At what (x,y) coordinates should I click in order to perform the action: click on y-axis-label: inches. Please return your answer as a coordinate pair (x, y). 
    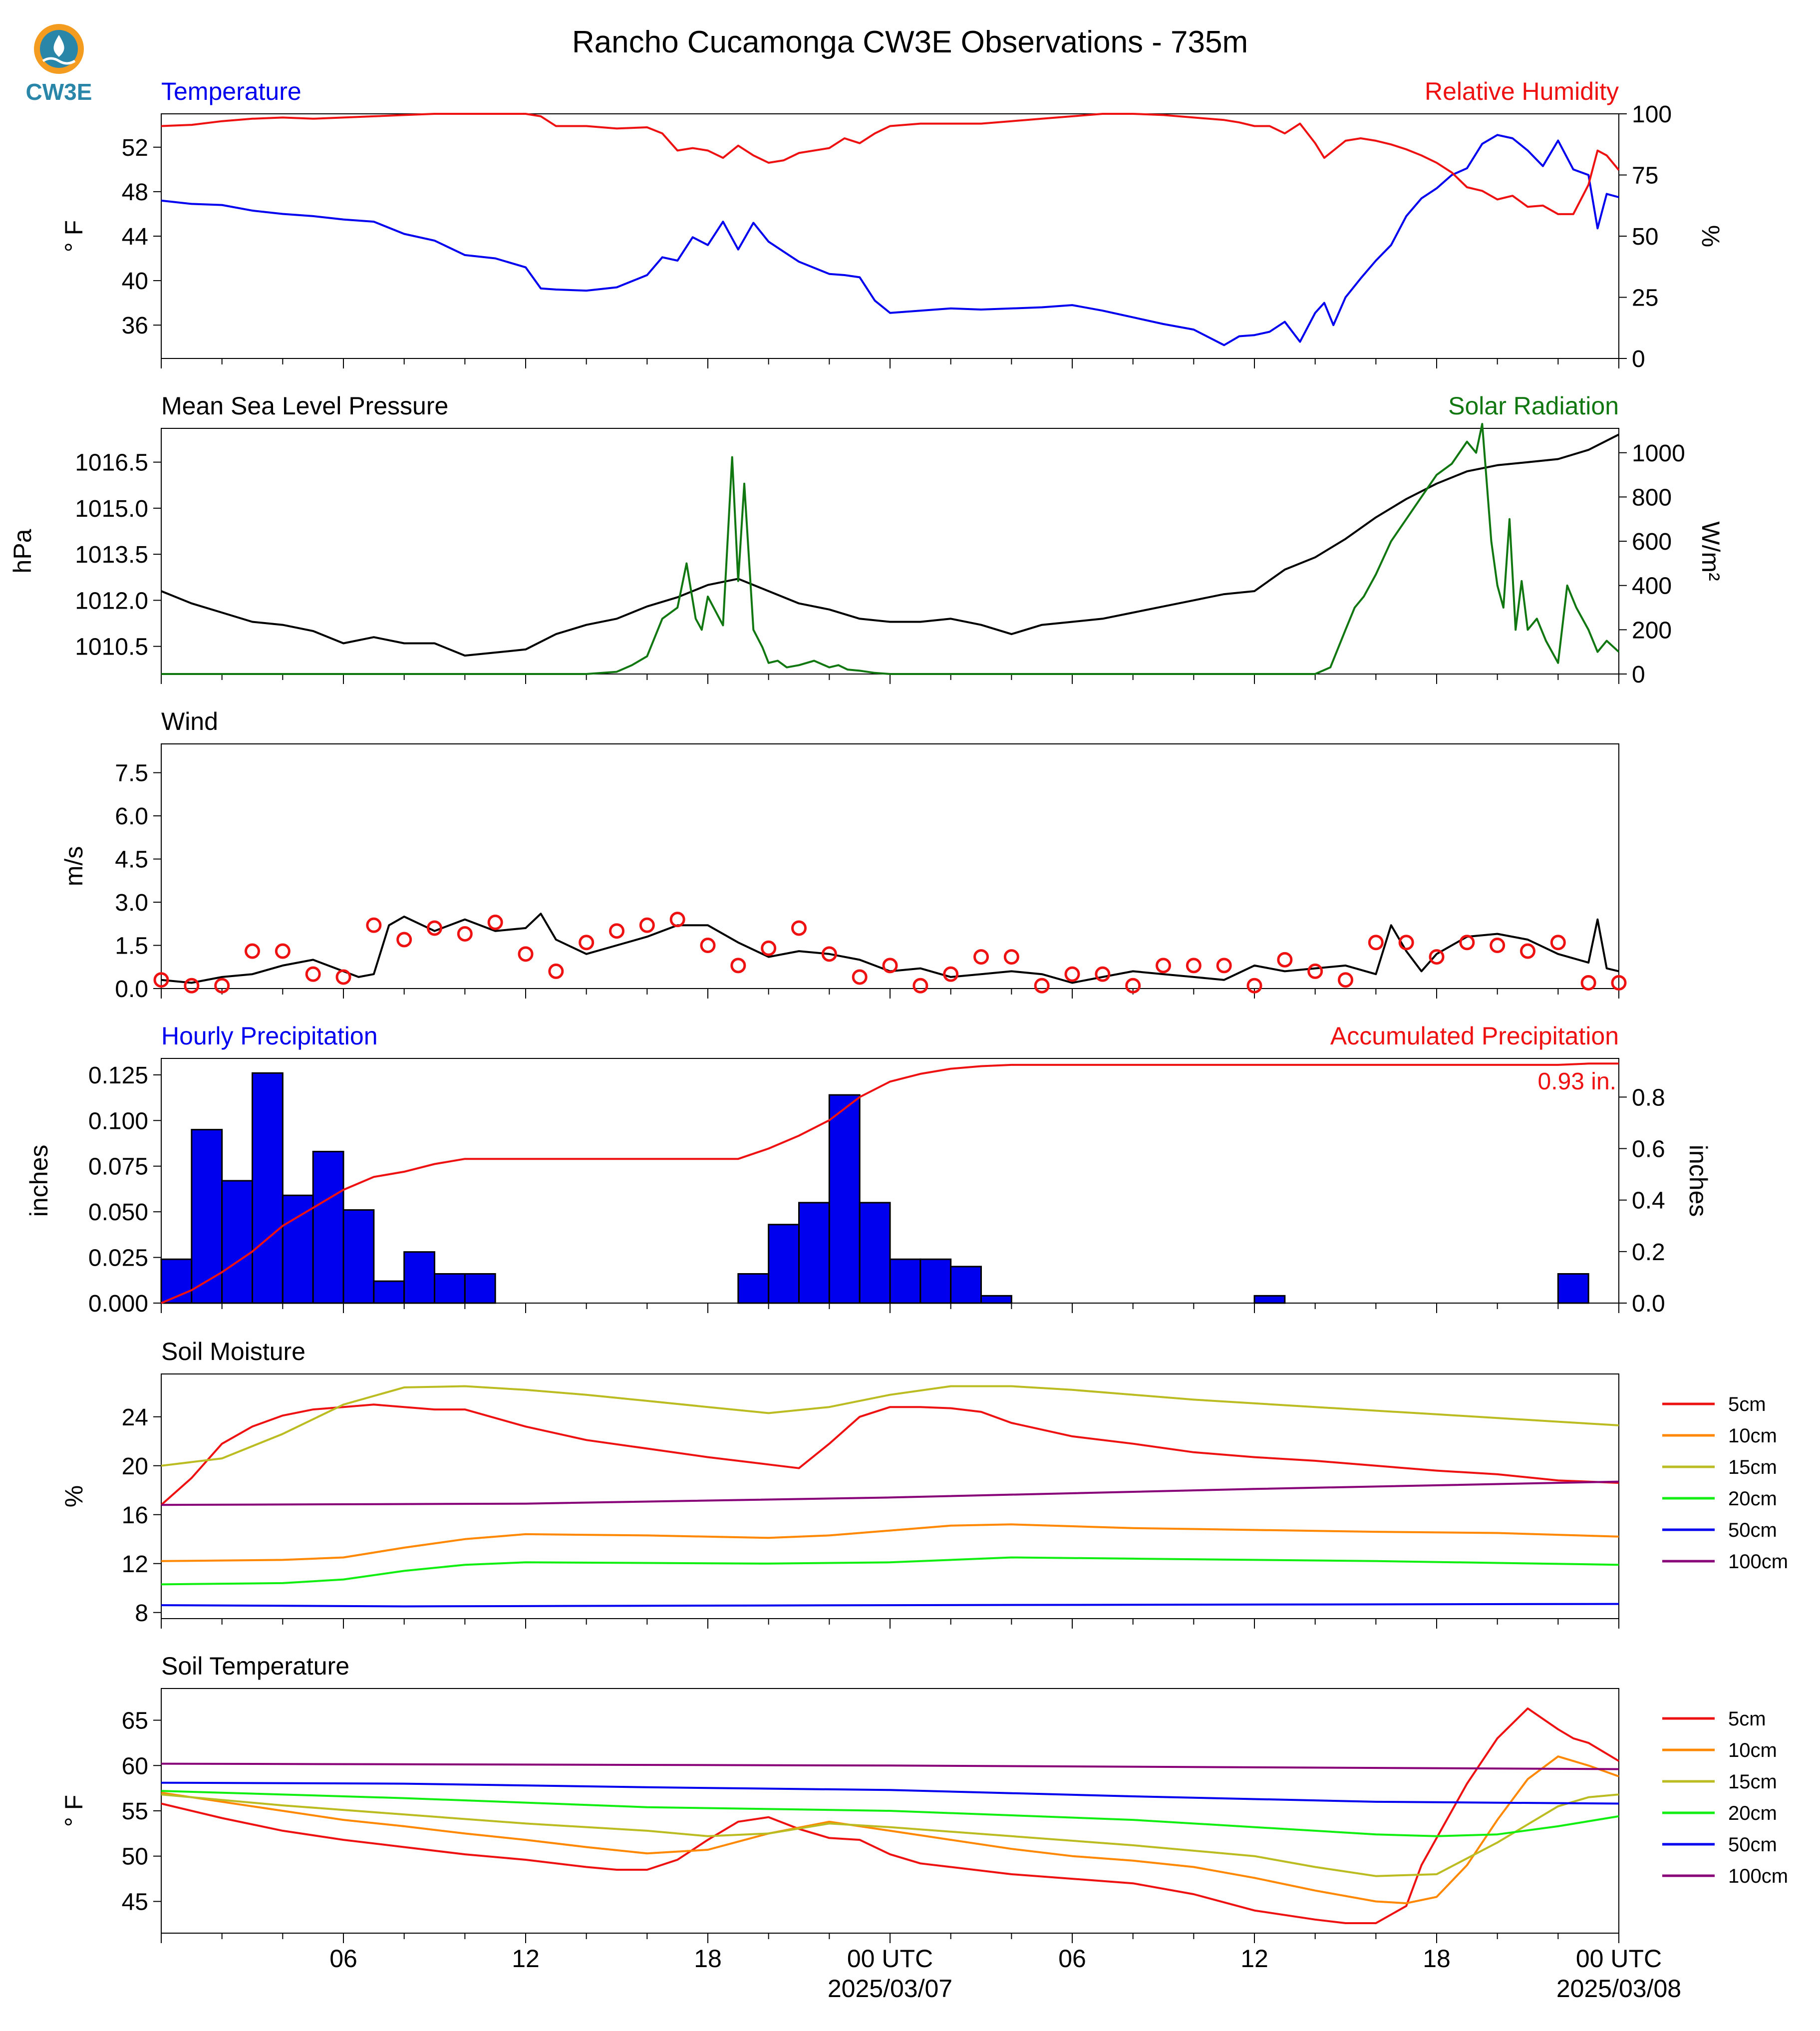
    Looking at the image, I should click on (39, 1181).